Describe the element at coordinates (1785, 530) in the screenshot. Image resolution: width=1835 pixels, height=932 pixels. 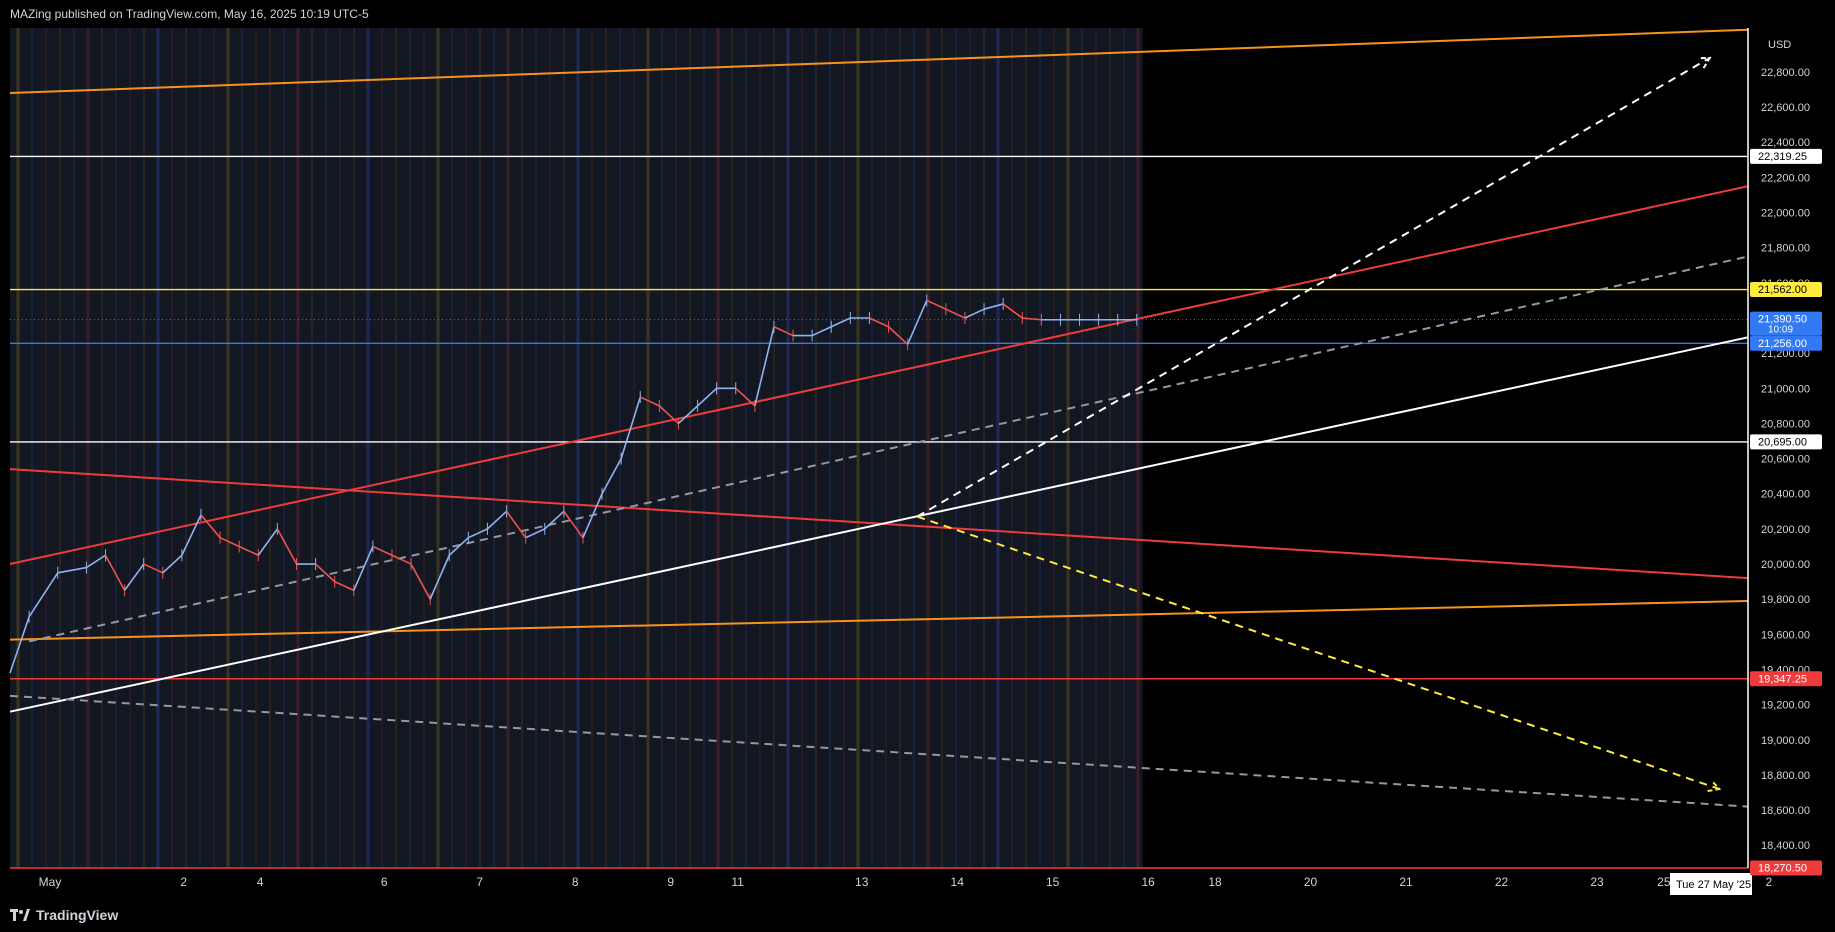
I see `y-tick-label: 20,200.00` at that location.